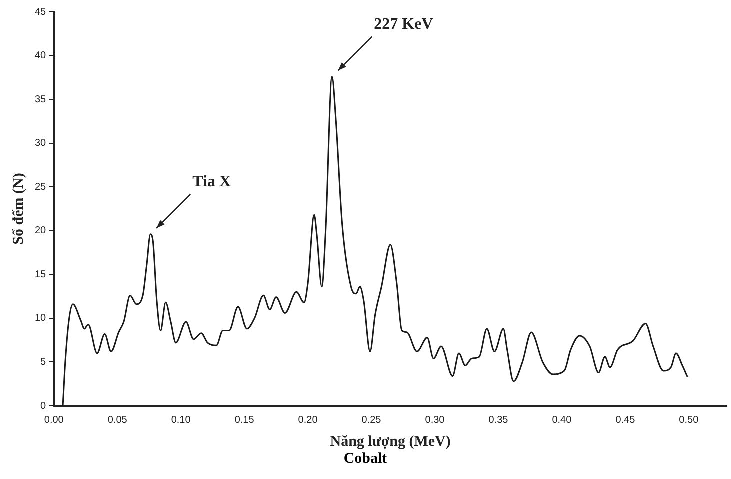 The width and height of the screenshot is (731, 479). Describe the element at coordinates (308, 420) in the screenshot. I see `x-tick-label: 0.20` at that location.